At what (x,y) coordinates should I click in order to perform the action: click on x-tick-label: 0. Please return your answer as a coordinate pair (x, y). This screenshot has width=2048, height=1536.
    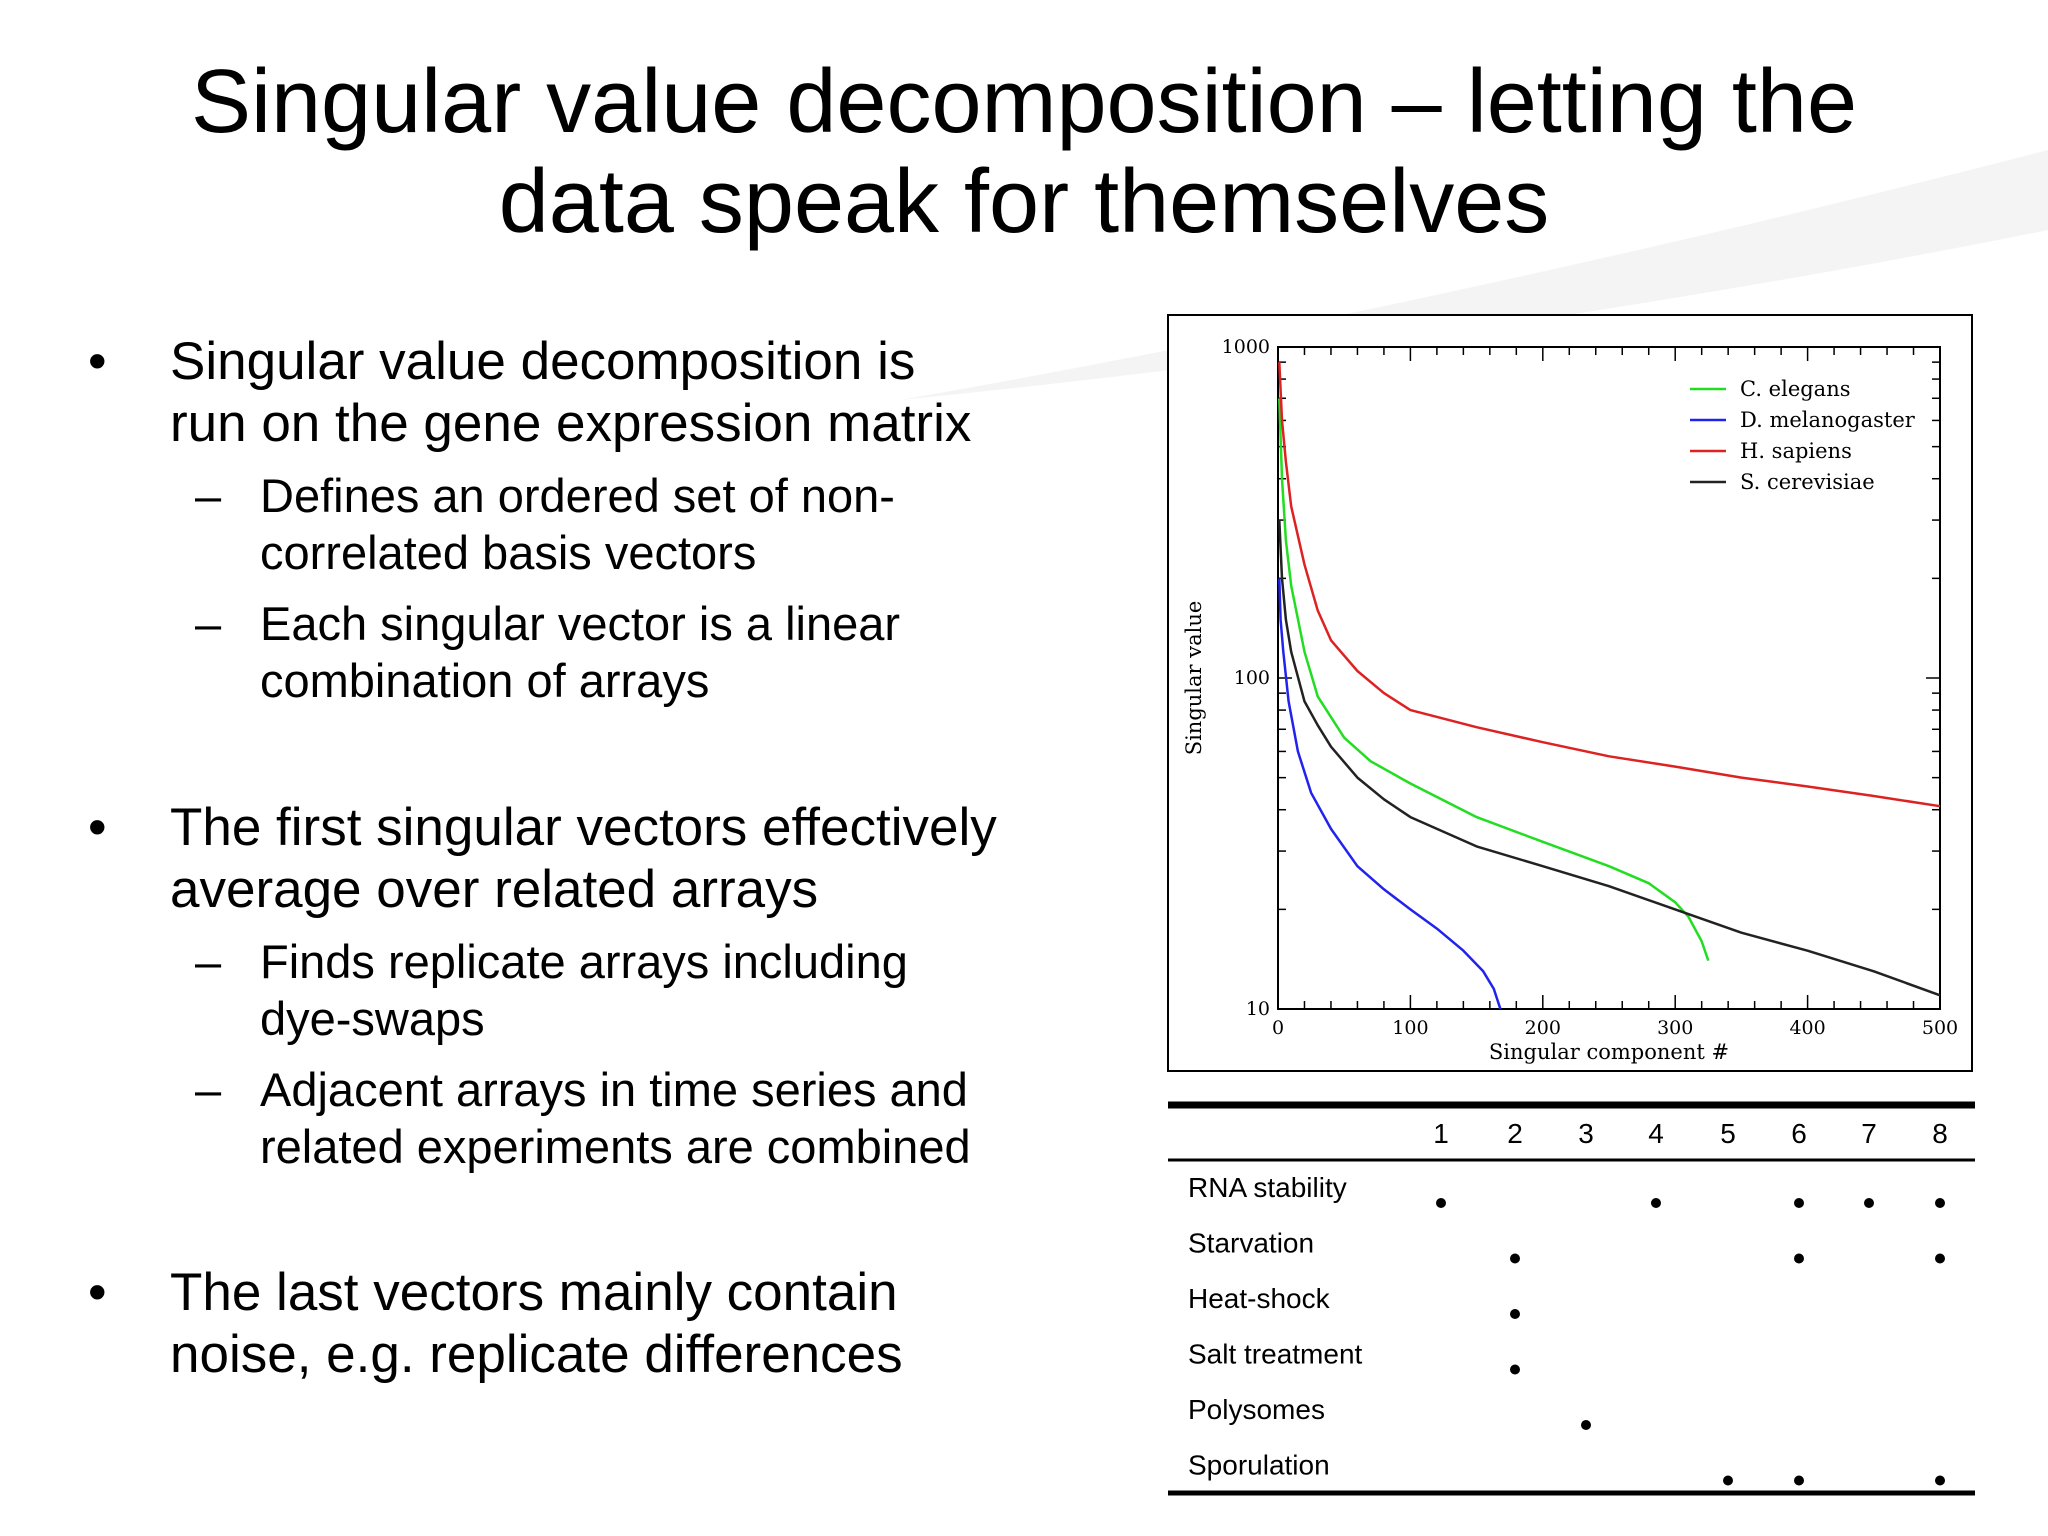
    Looking at the image, I should click on (1278, 1028).